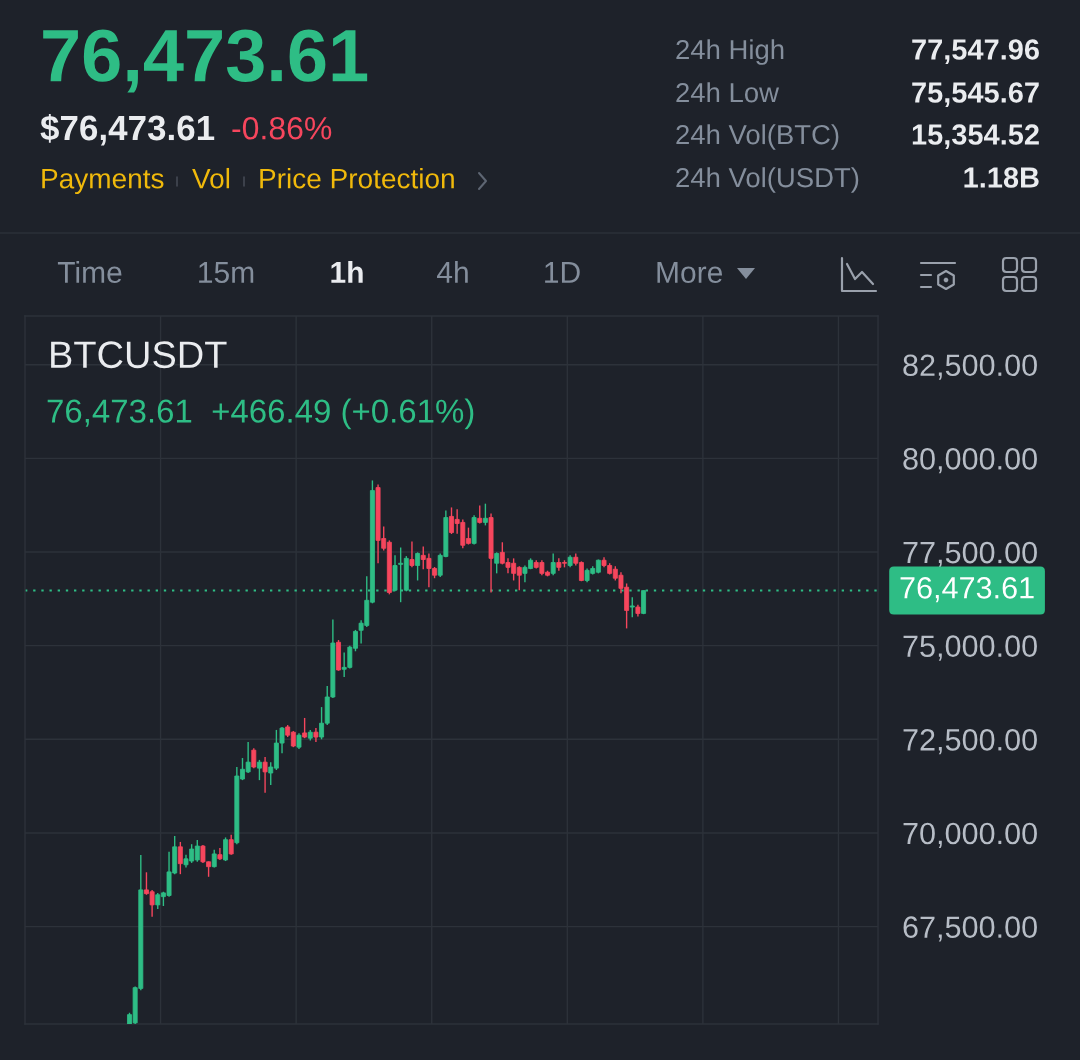  What do you see at coordinates (970, 554) in the screenshot?
I see `y-tick-label: 77,500.00` at bounding box center [970, 554].